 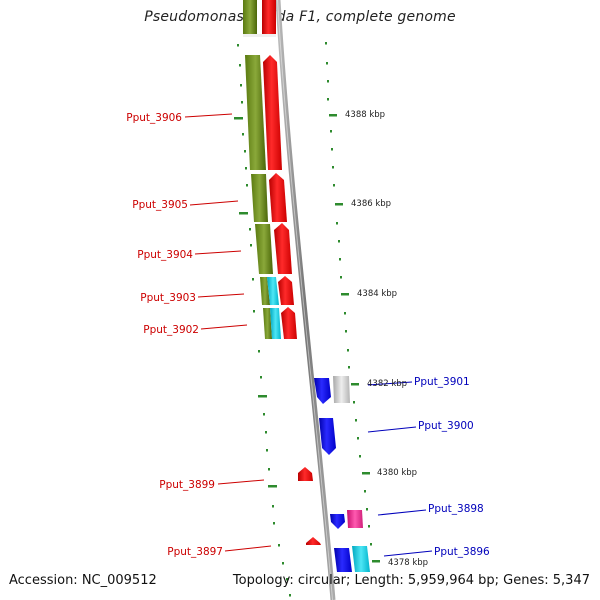 I want to click on reverse-label-leaders, so click(x=228, y=332).